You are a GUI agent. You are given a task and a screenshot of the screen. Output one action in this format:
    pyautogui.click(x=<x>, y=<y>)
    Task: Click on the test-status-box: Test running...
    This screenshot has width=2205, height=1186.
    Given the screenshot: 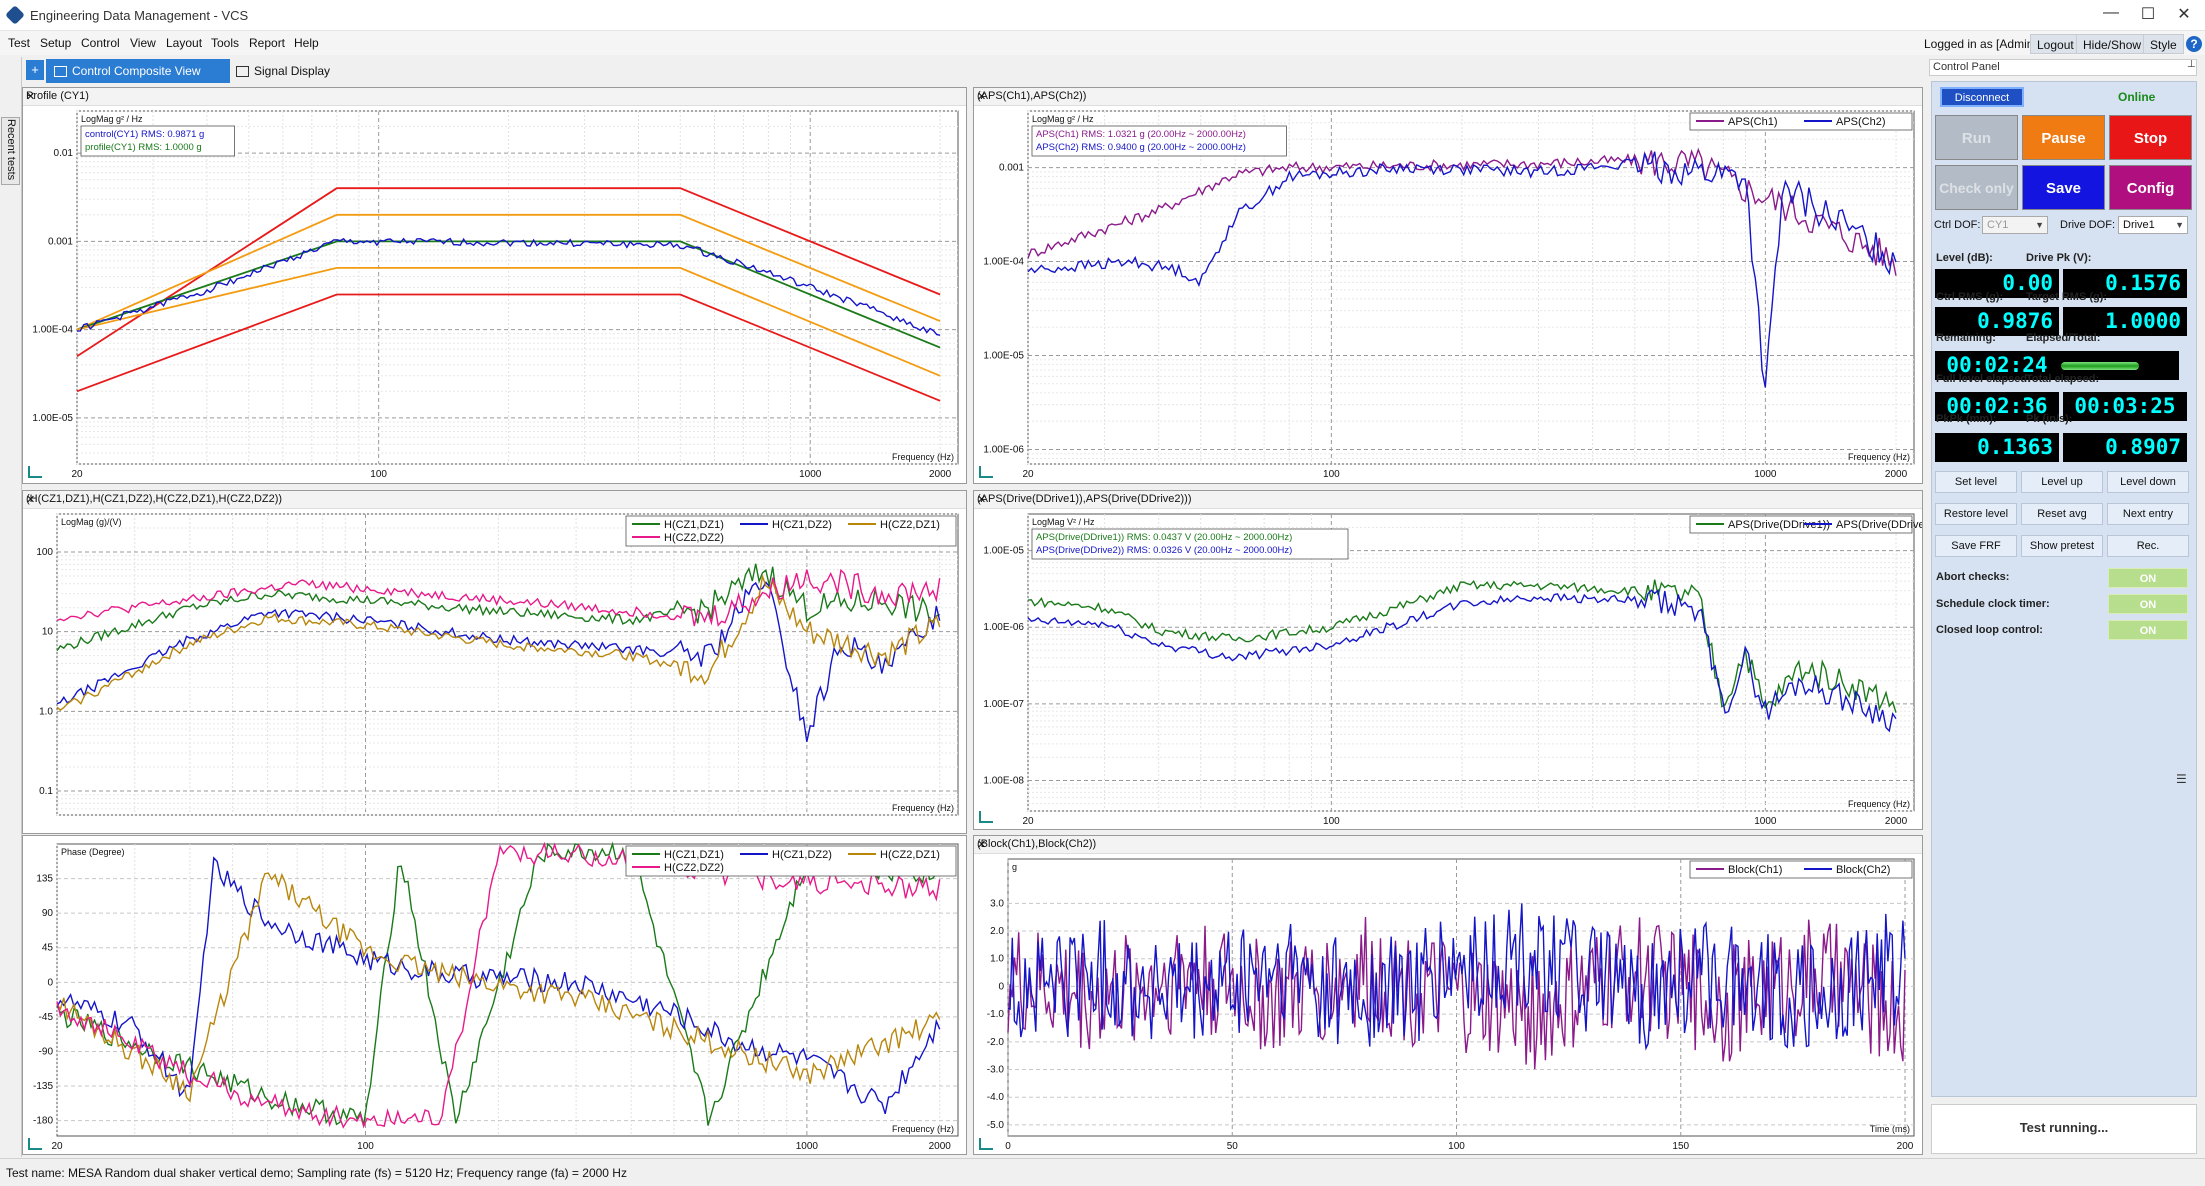 What is the action you would take?
    pyautogui.click(x=2064, y=1129)
    